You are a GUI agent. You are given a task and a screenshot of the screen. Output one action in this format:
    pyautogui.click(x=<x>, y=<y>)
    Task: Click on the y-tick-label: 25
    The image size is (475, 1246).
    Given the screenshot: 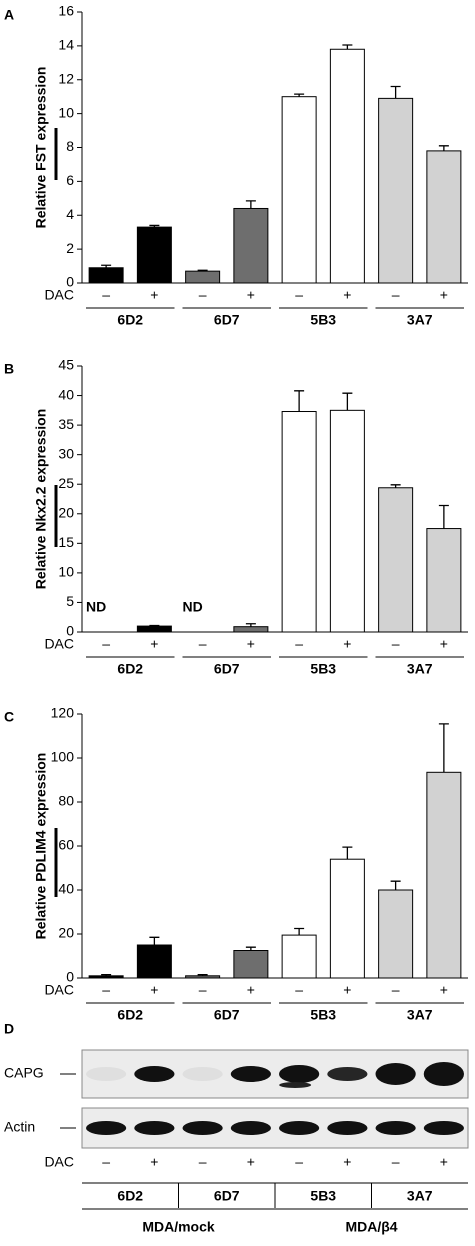 What is the action you would take?
    pyautogui.click(x=66, y=483)
    